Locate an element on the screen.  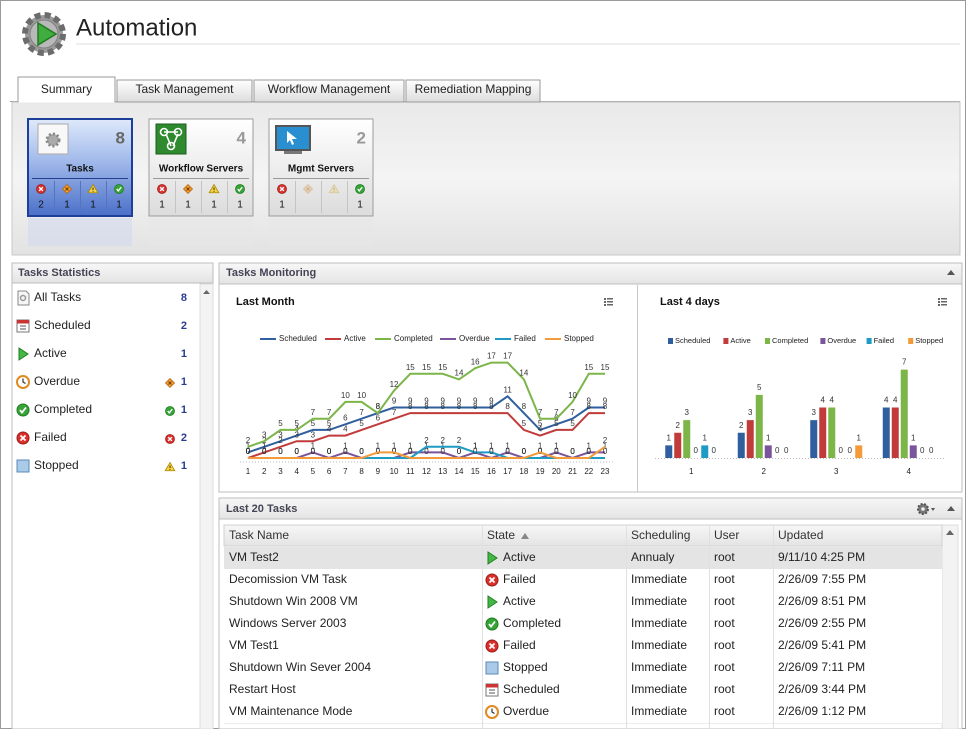
stat-label: Failed is located at coordinates (50, 437).